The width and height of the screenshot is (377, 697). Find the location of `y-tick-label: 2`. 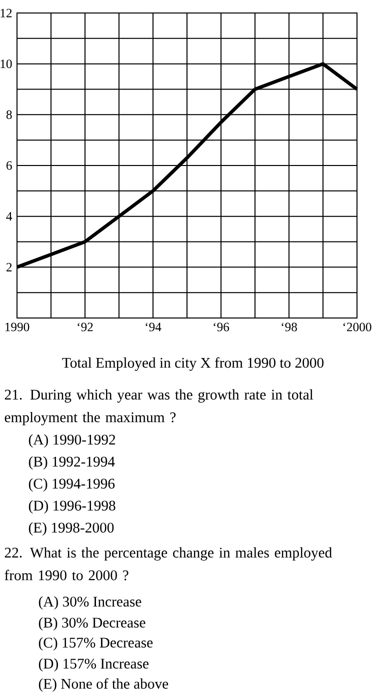

y-tick-label: 2 is located at coordinates (9, 267).